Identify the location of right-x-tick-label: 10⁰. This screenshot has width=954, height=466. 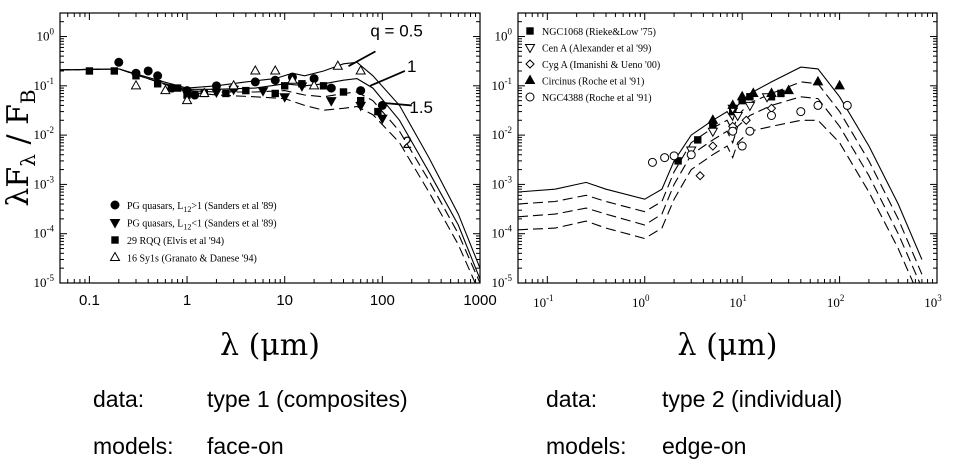
(641, 301).